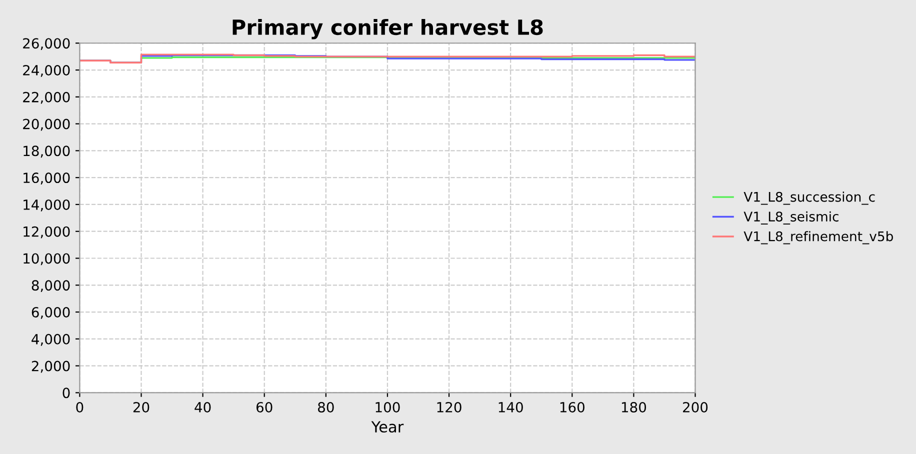 The width and height of the screenshot is (916, 454). What do you see at coordinates (449, 407) in the screenshot?
I see `x-tick-label: 120` at bounding box center [449, 407].